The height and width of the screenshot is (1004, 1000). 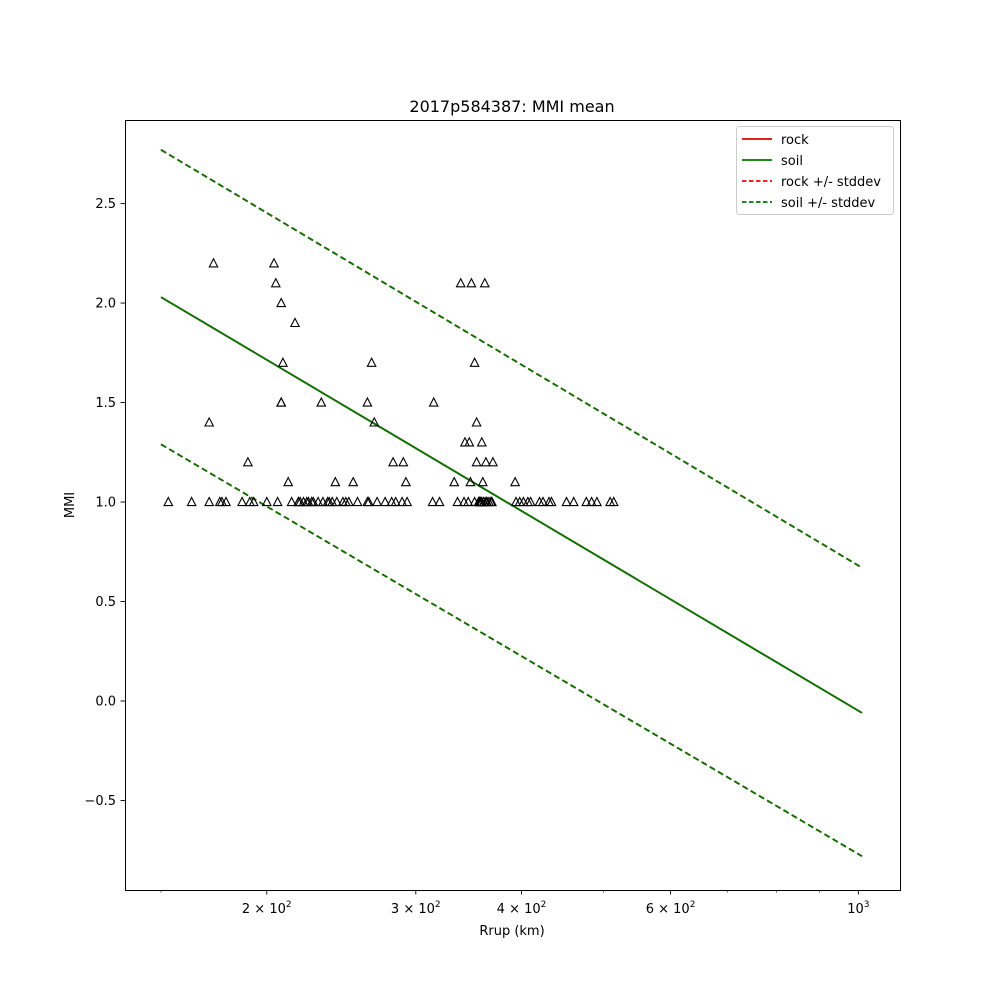 I want to click on y-tick-label: 1.0, so click(x=105, y=503).